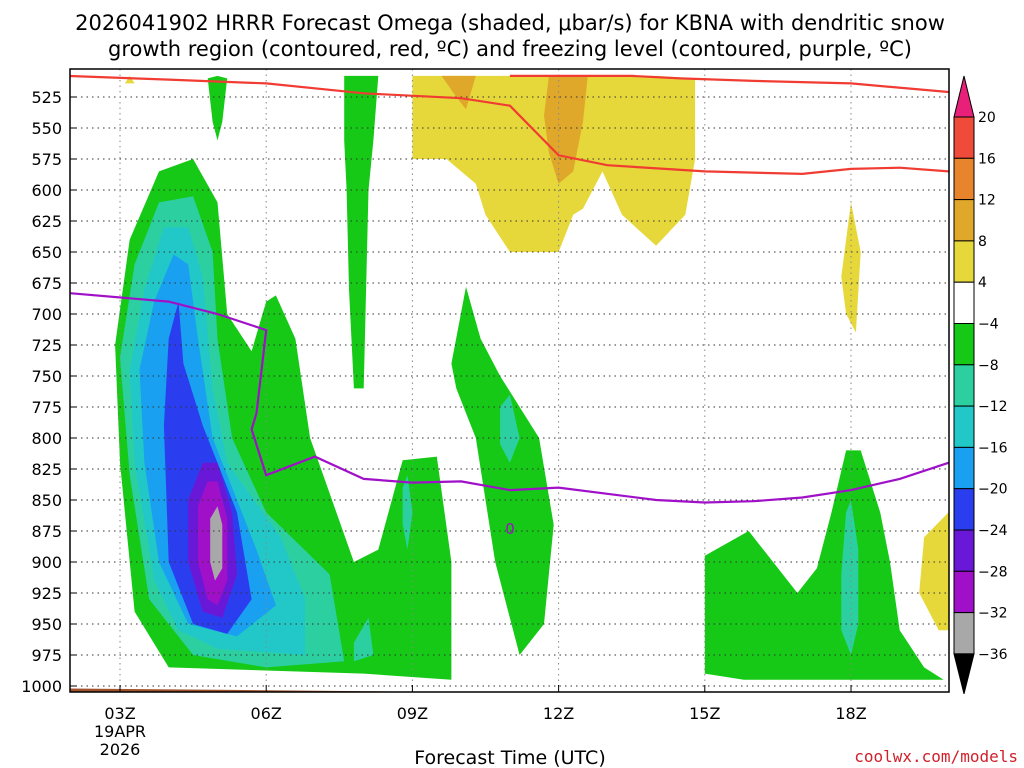 This screenshot has height=768, width=1024. Describe the element at coordinates (704, 713) in the screenshot. I see `x-tick-label-15Z: 15Z` at that location.